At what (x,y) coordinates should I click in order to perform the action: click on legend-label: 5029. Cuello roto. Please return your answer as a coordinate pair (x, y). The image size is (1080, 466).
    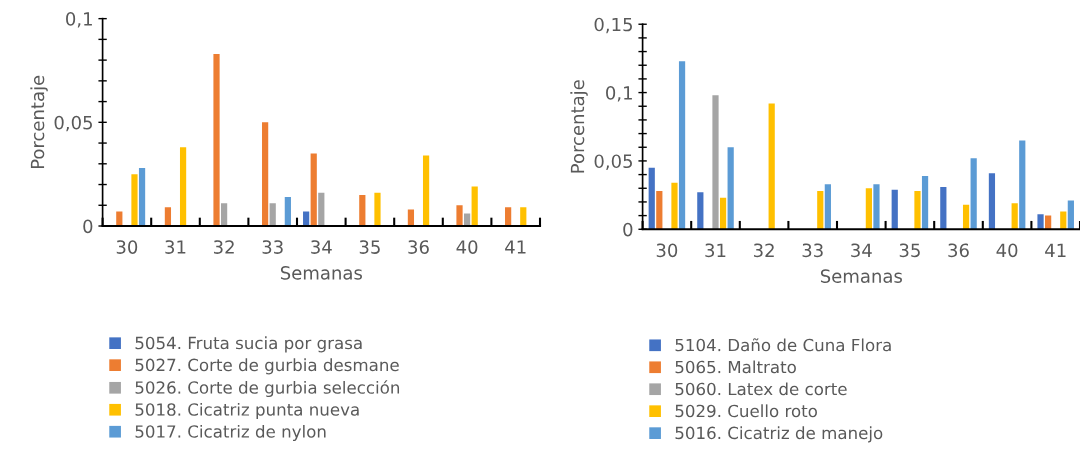
    Looking at the image, I should click on (746, 411).